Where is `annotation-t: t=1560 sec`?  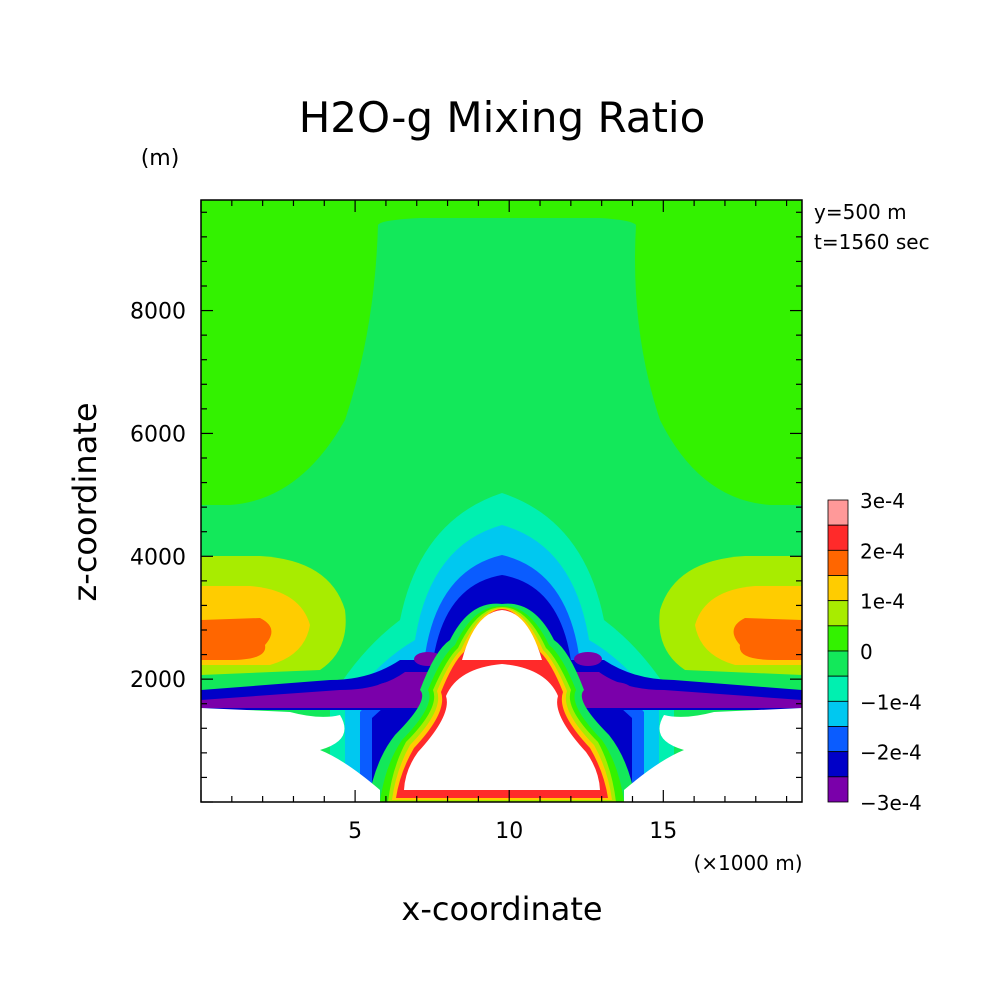
annotation-t: t=1560 sec is located at coordinates (872, 242).